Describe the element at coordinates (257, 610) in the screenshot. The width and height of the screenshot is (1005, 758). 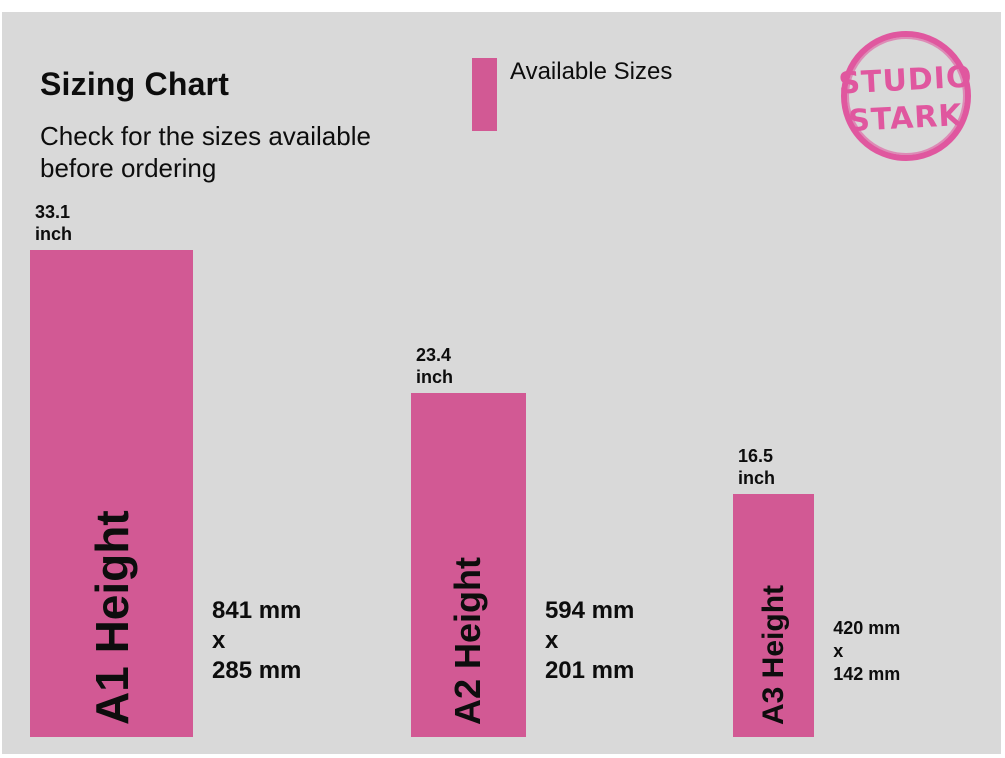
I see `dimension-value: 841 mm` at that location.